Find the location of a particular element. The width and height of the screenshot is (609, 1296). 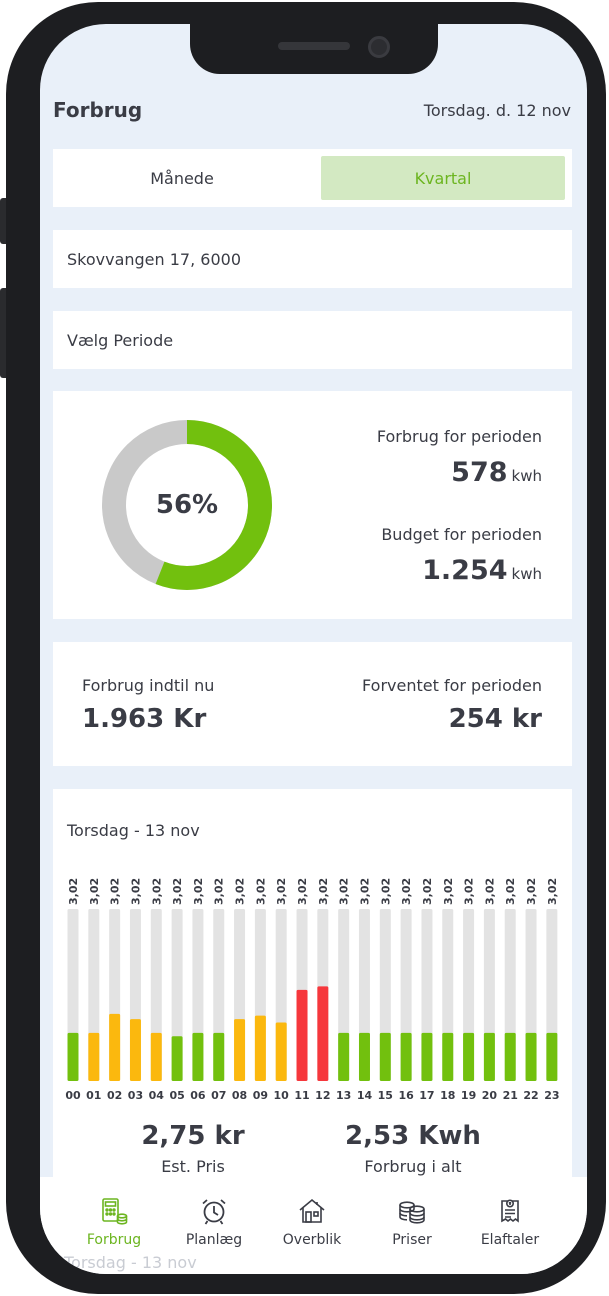

address-select: Skovvangen 17, 6000 is located at coordinates (312, 259).